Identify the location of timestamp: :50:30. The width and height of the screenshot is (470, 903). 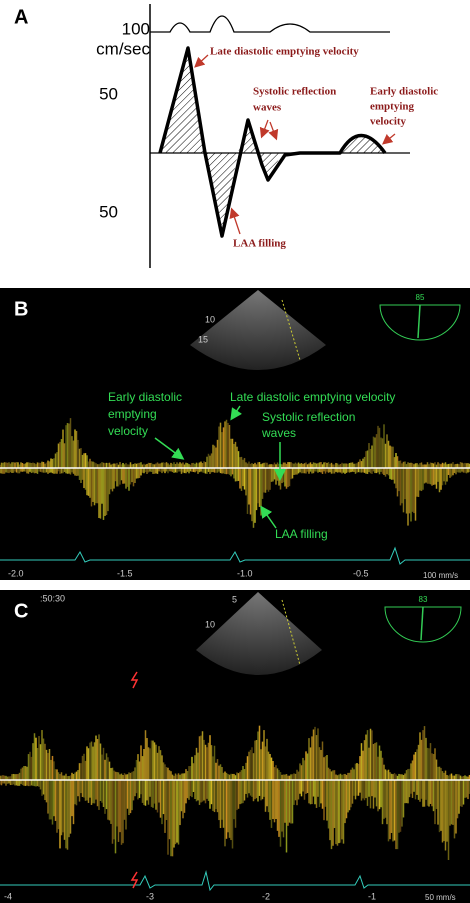
(52, 598).